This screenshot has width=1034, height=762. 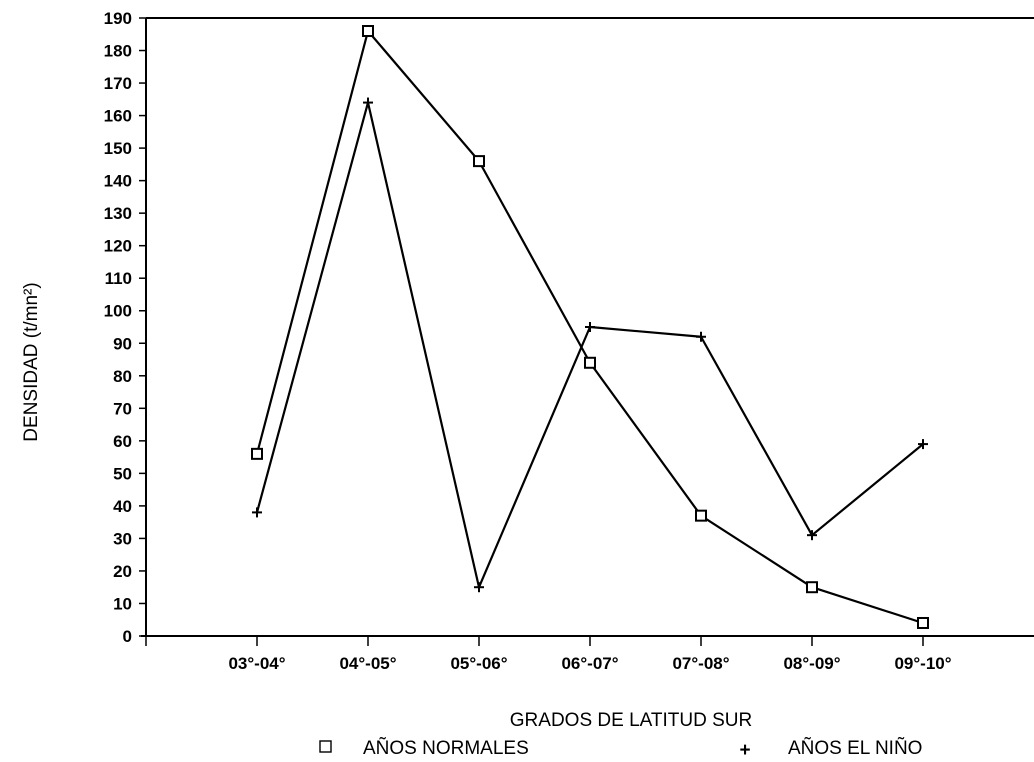 I want to click on y-tick-label-120: 120, so click(x=118, y=246).